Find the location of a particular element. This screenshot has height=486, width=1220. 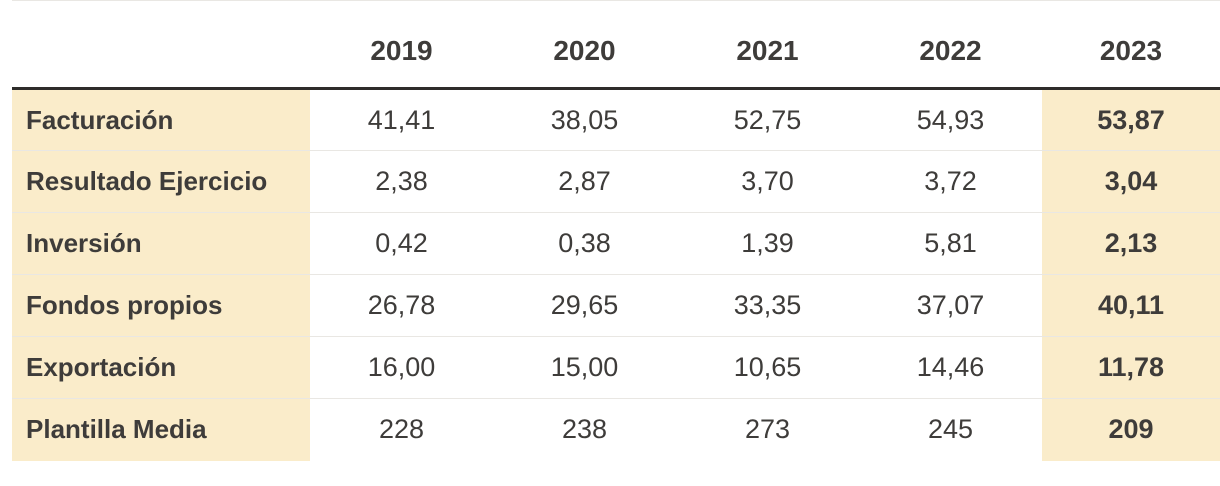

value-cell: 37,07 is located at coordinates (950, 305).